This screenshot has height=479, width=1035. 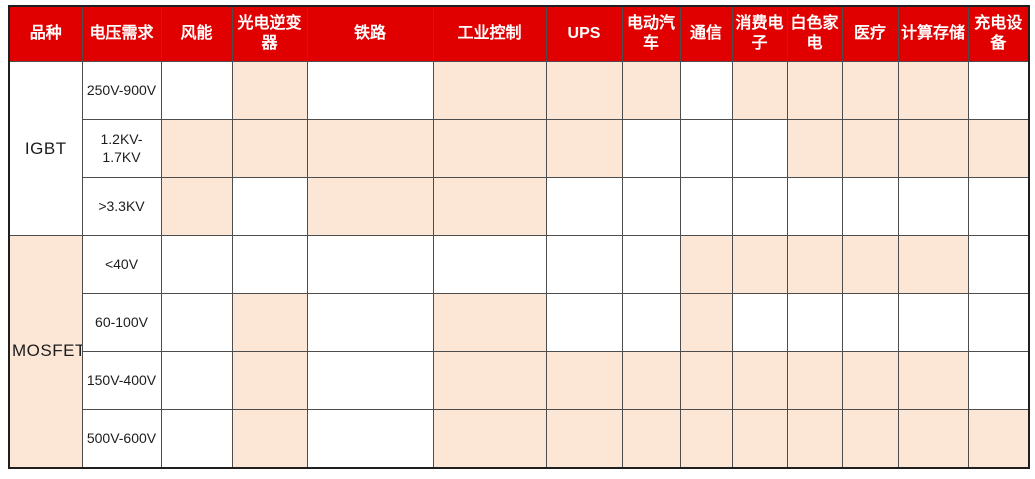 I want to click on column-header-10: 白色家电, so click(x=814, y=33).